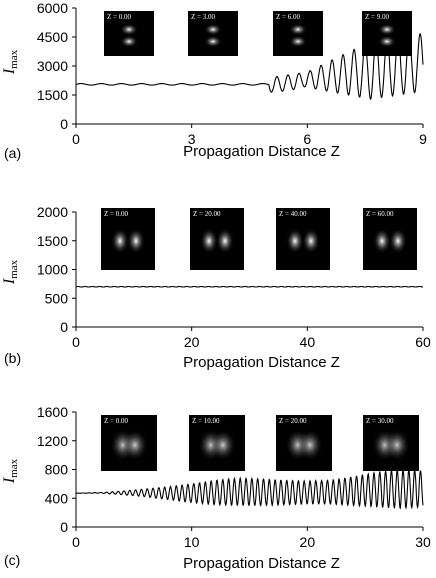  I want to click on y-tick-label: 4500, so click(52, 37).